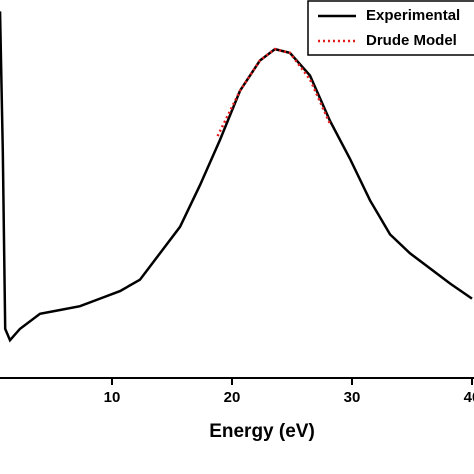  I want to click on x-axis-label: Energy (eV), so click(262, 431).